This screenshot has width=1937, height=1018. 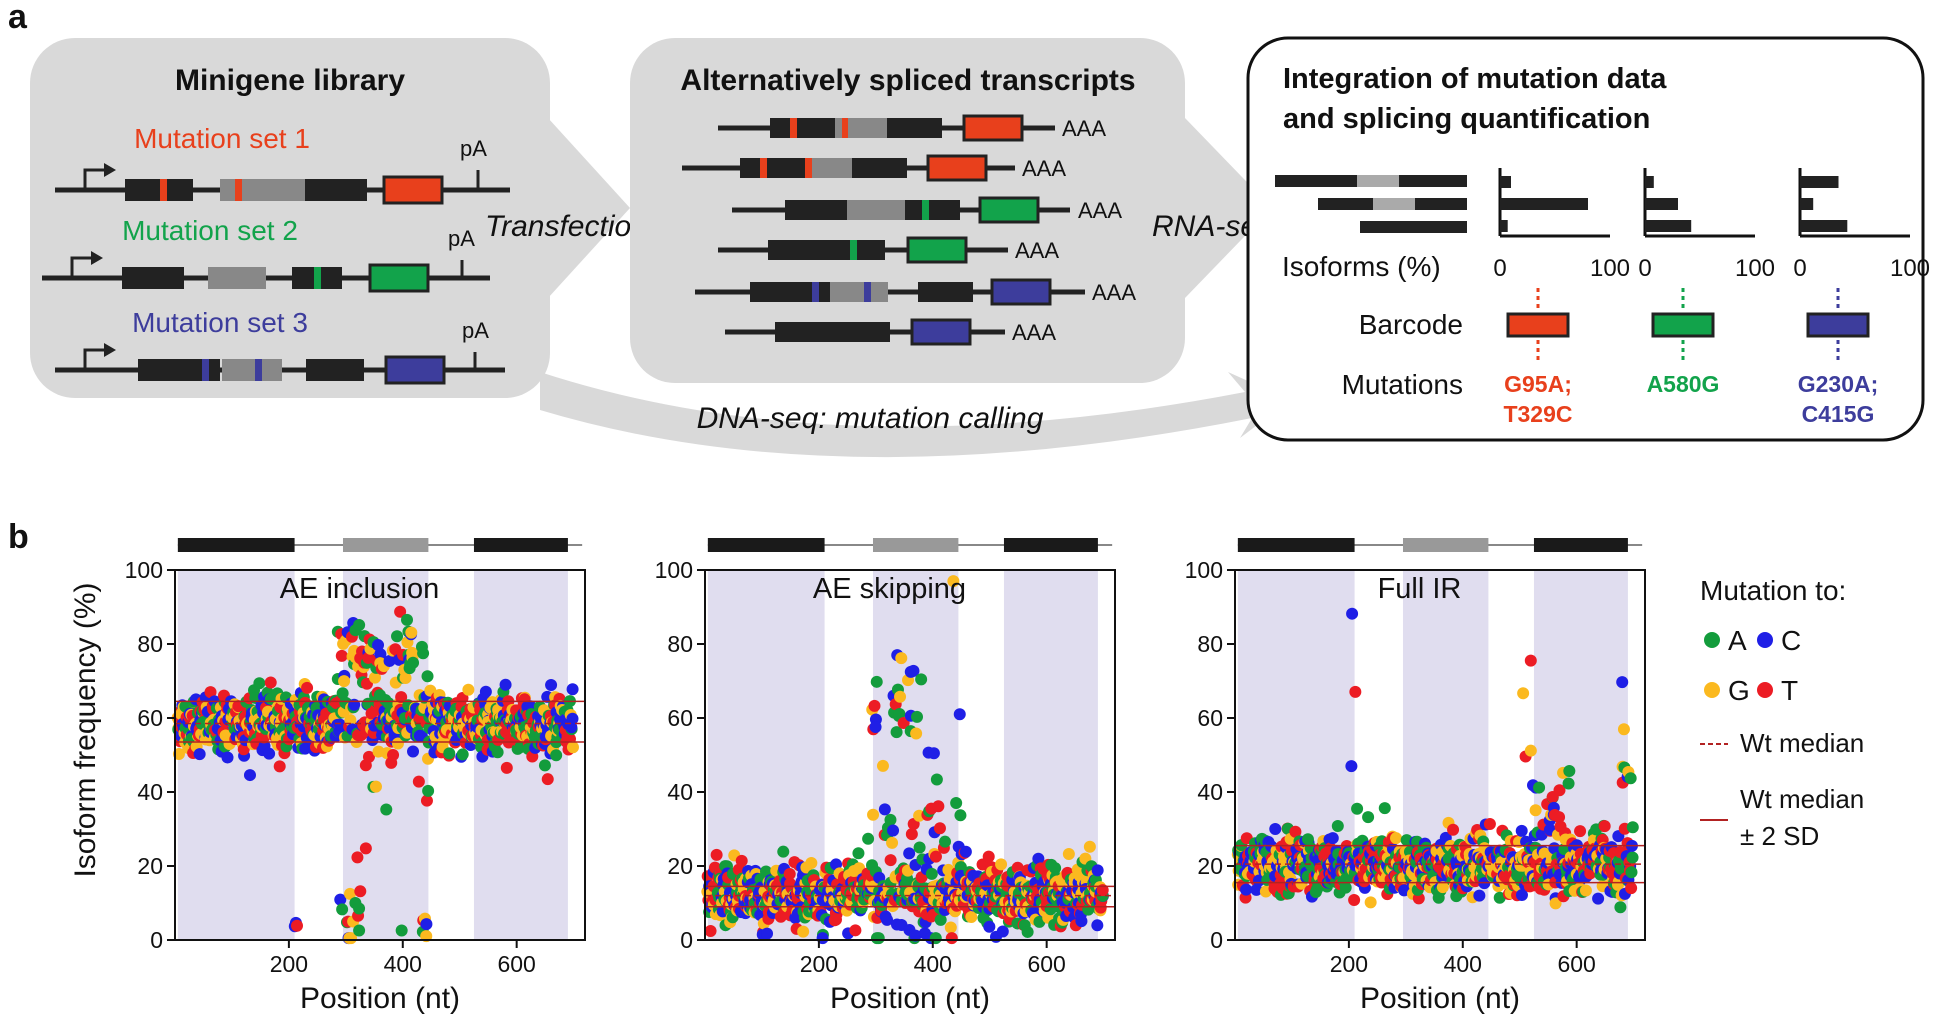 I want to click on isoform-axis-max: 100, so click(x=1755, y=268).